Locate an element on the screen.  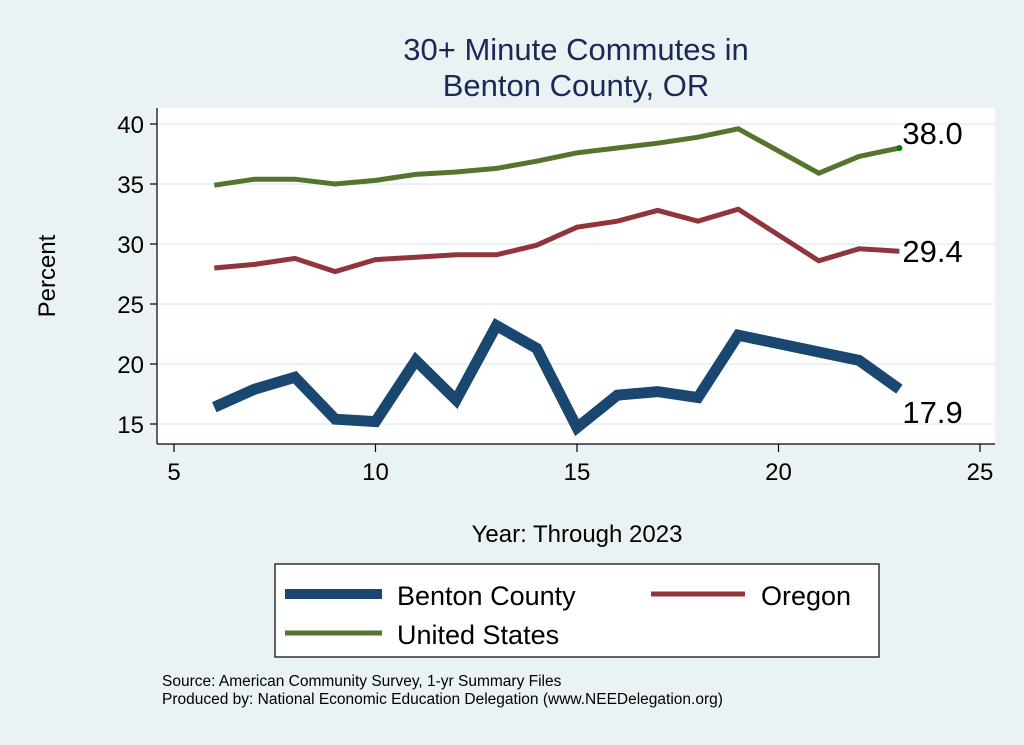
legend-label-benton-county: Benton County is located at coordinates (486, 596).